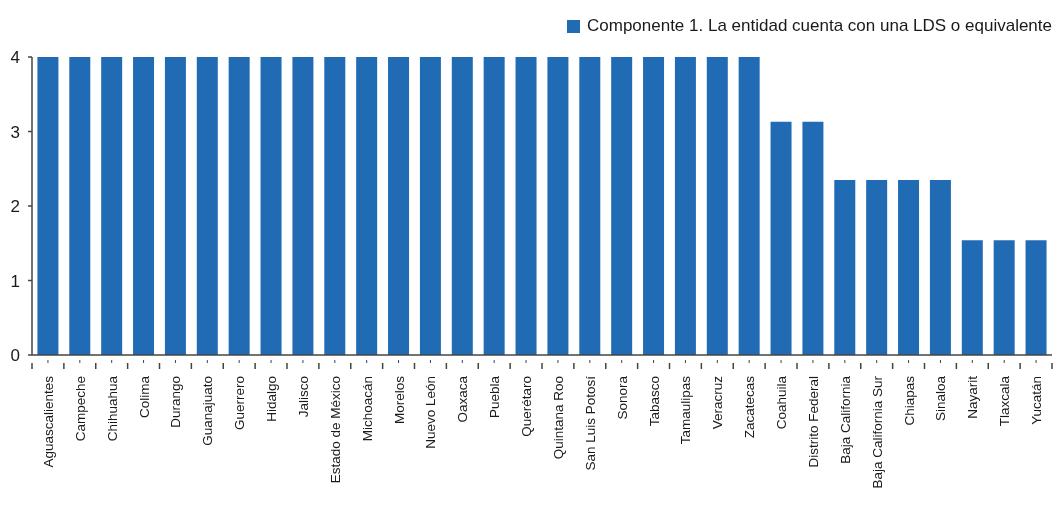 Image resolution: width=1055 pixels, height=510 pixels. I want to click on x-tick-label: Chihuahua, so click(112, 408).